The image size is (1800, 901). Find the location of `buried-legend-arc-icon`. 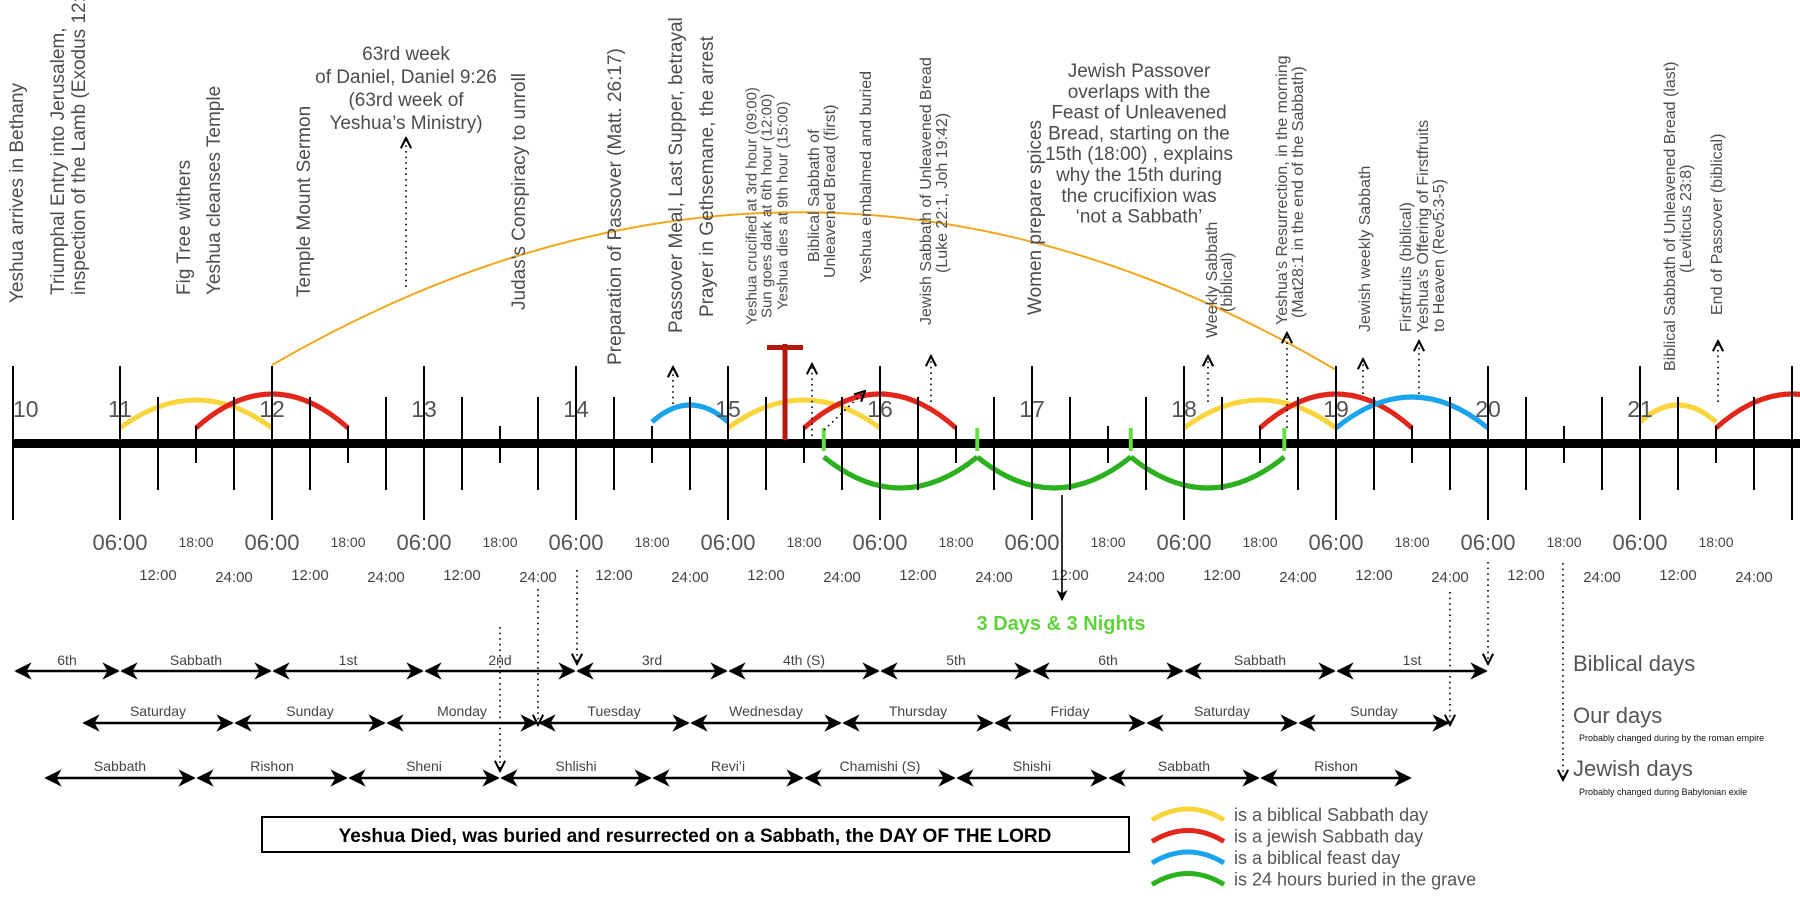

buried-legend-arc-icon is located at coordinates (1188, 879).